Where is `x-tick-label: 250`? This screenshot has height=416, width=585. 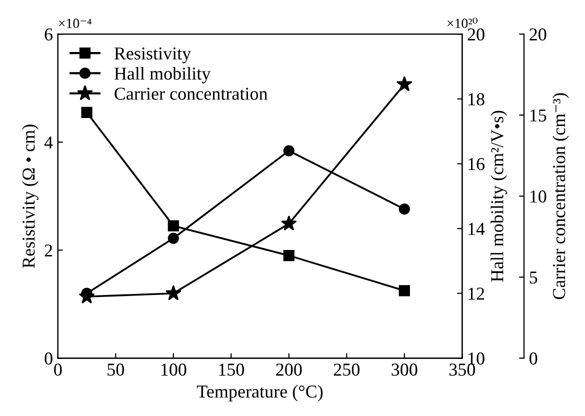
x-tick-label: 250 is located at coordinates (347, 370).